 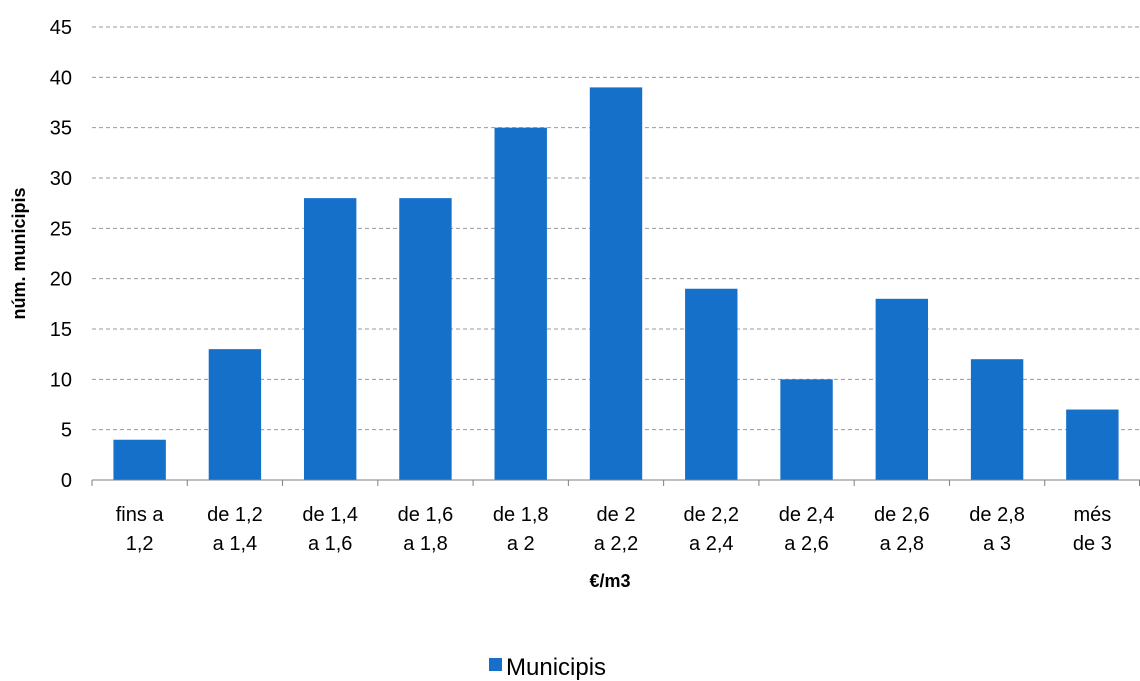 I want to click on y-tick-label: 40, so click(x=61, y=78).